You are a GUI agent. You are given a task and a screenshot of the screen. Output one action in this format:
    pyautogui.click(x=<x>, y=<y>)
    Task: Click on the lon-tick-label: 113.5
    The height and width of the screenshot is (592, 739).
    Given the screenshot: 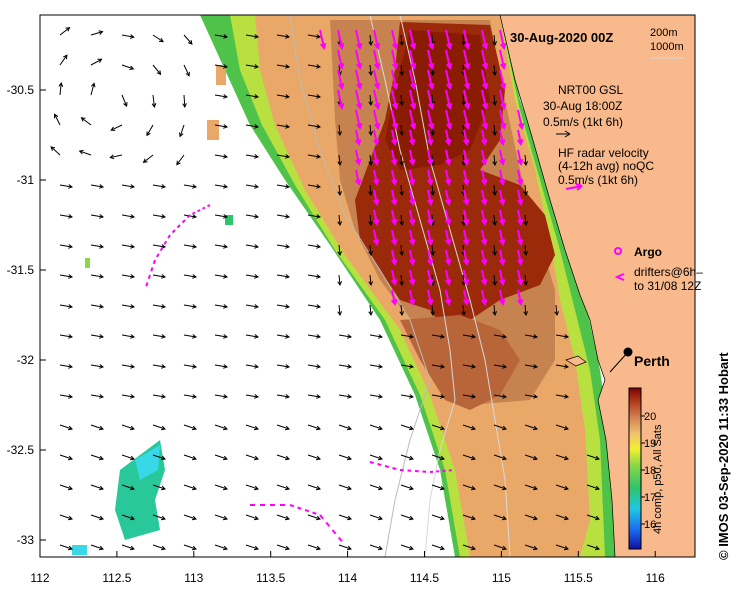 What is the action you would take?
    pyautogui.click(x=270, y=578)
    